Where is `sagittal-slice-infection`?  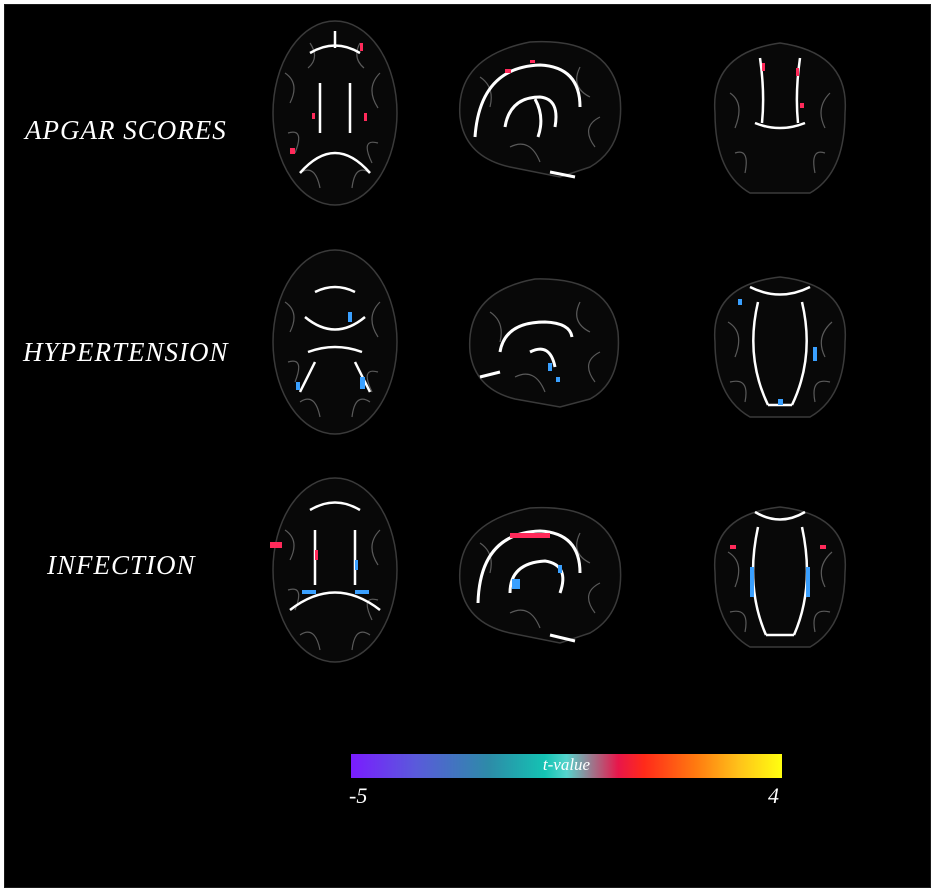
sagittal-slice-infection is located at coordinates (540, 575).